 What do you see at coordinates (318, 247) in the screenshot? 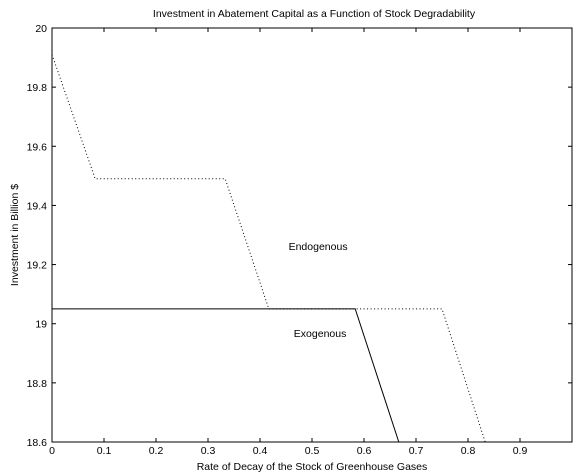
I see `annotation-endogenous: Endogenous` at bounding box center [318, 247].